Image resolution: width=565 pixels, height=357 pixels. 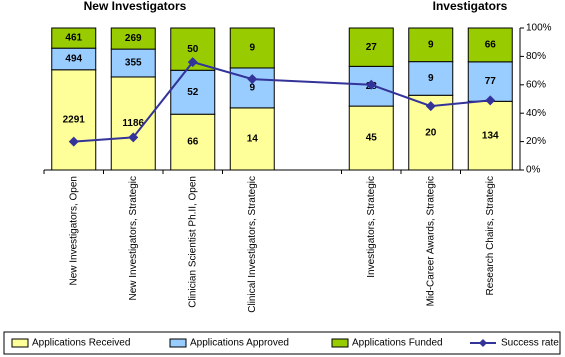 I want to click on x-tick-label: New Investigators, Open, so click(x=73, y=231).